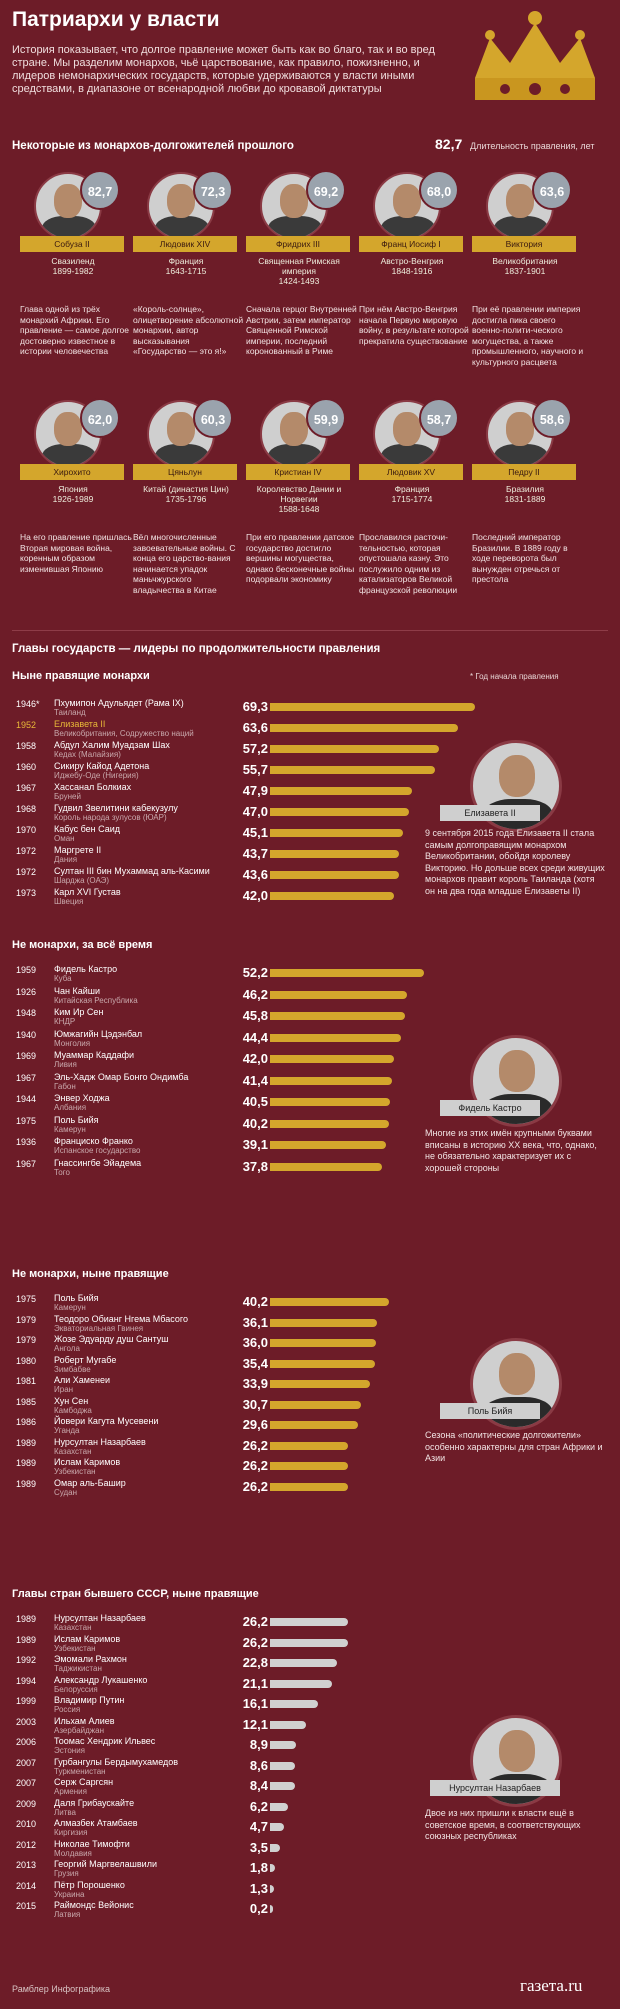  What do you see at coordinates (246, 1747) in the screenshot?
I see `table-row: 2006 Тоомас Хендрик Ильвес Эстония 8,9` at bounding box center [246, 1747].